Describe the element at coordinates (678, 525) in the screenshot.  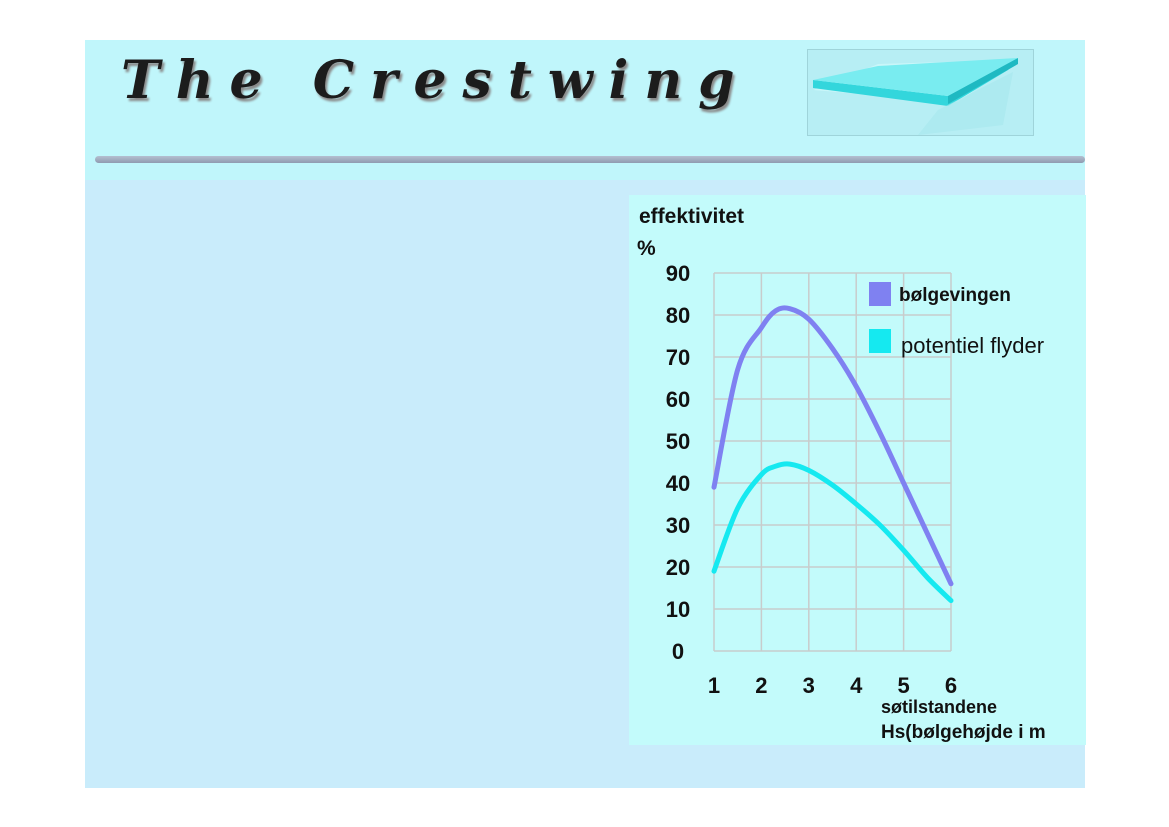
I see `y-tick-label: 30` at that location.